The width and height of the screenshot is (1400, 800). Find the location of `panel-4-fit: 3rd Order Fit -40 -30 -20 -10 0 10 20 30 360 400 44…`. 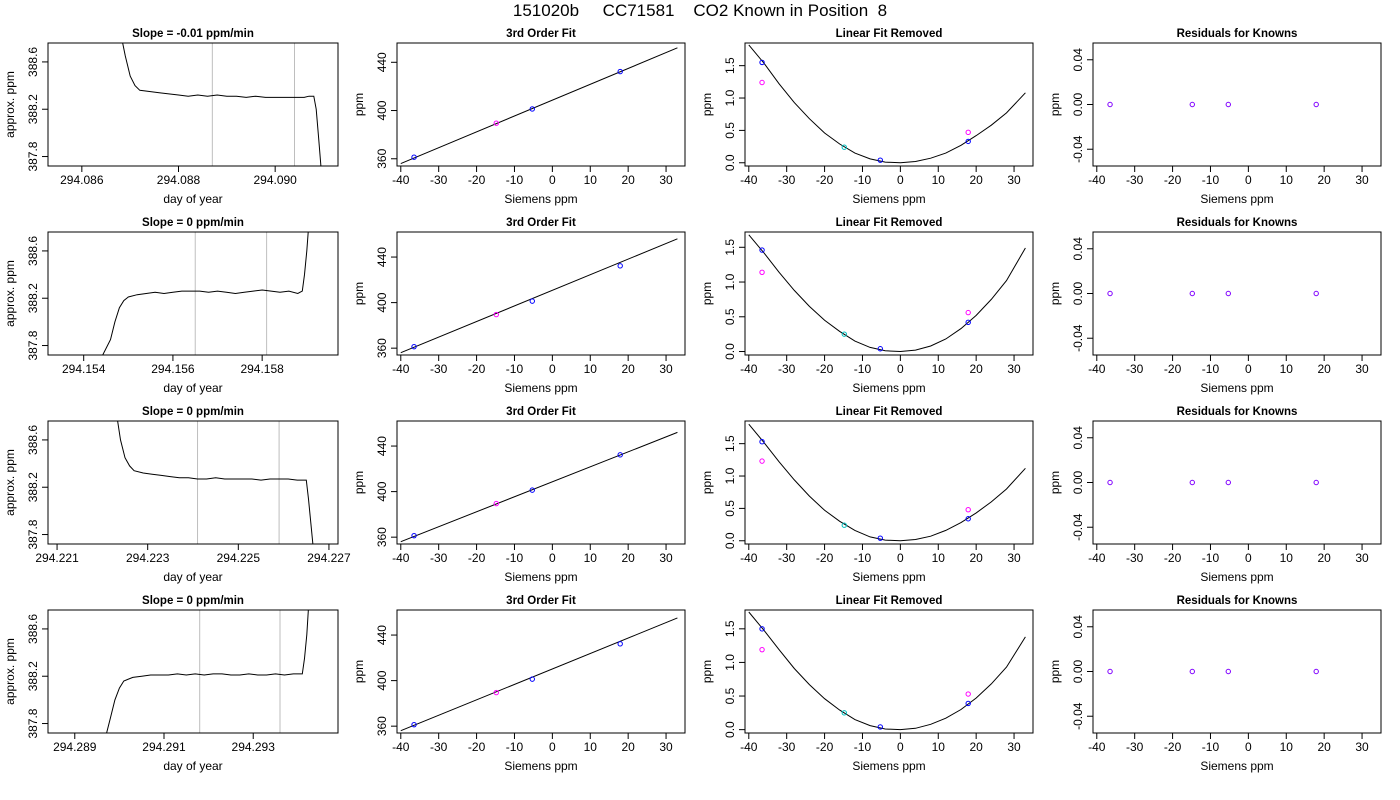

panel-4-fit: 3rd Order Fit -40 -30 -20 -10 0 10 20 30 360 400 44… is located at coordinates (519, 684).